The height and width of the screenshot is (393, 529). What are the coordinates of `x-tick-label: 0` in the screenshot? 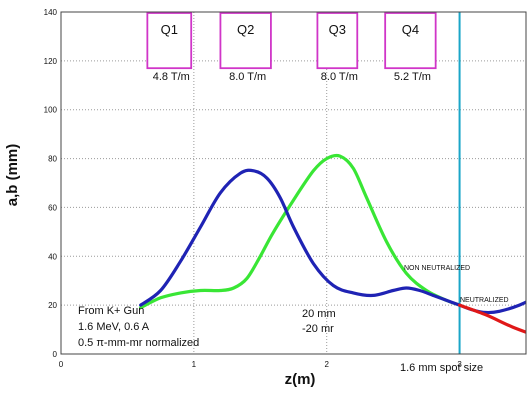 It's located at (61, 364).